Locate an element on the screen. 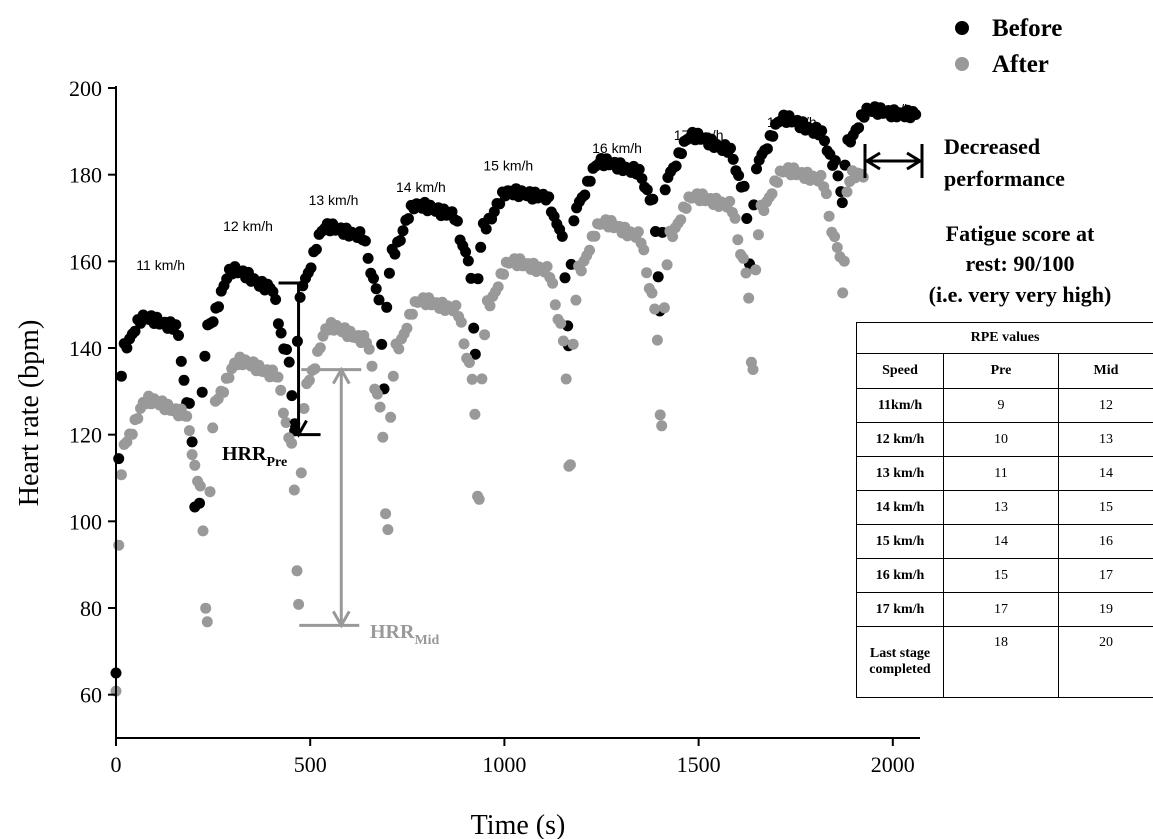 This screenshot has height=839, width=1153. legend-marker-after is located at coordinates (962, 64).